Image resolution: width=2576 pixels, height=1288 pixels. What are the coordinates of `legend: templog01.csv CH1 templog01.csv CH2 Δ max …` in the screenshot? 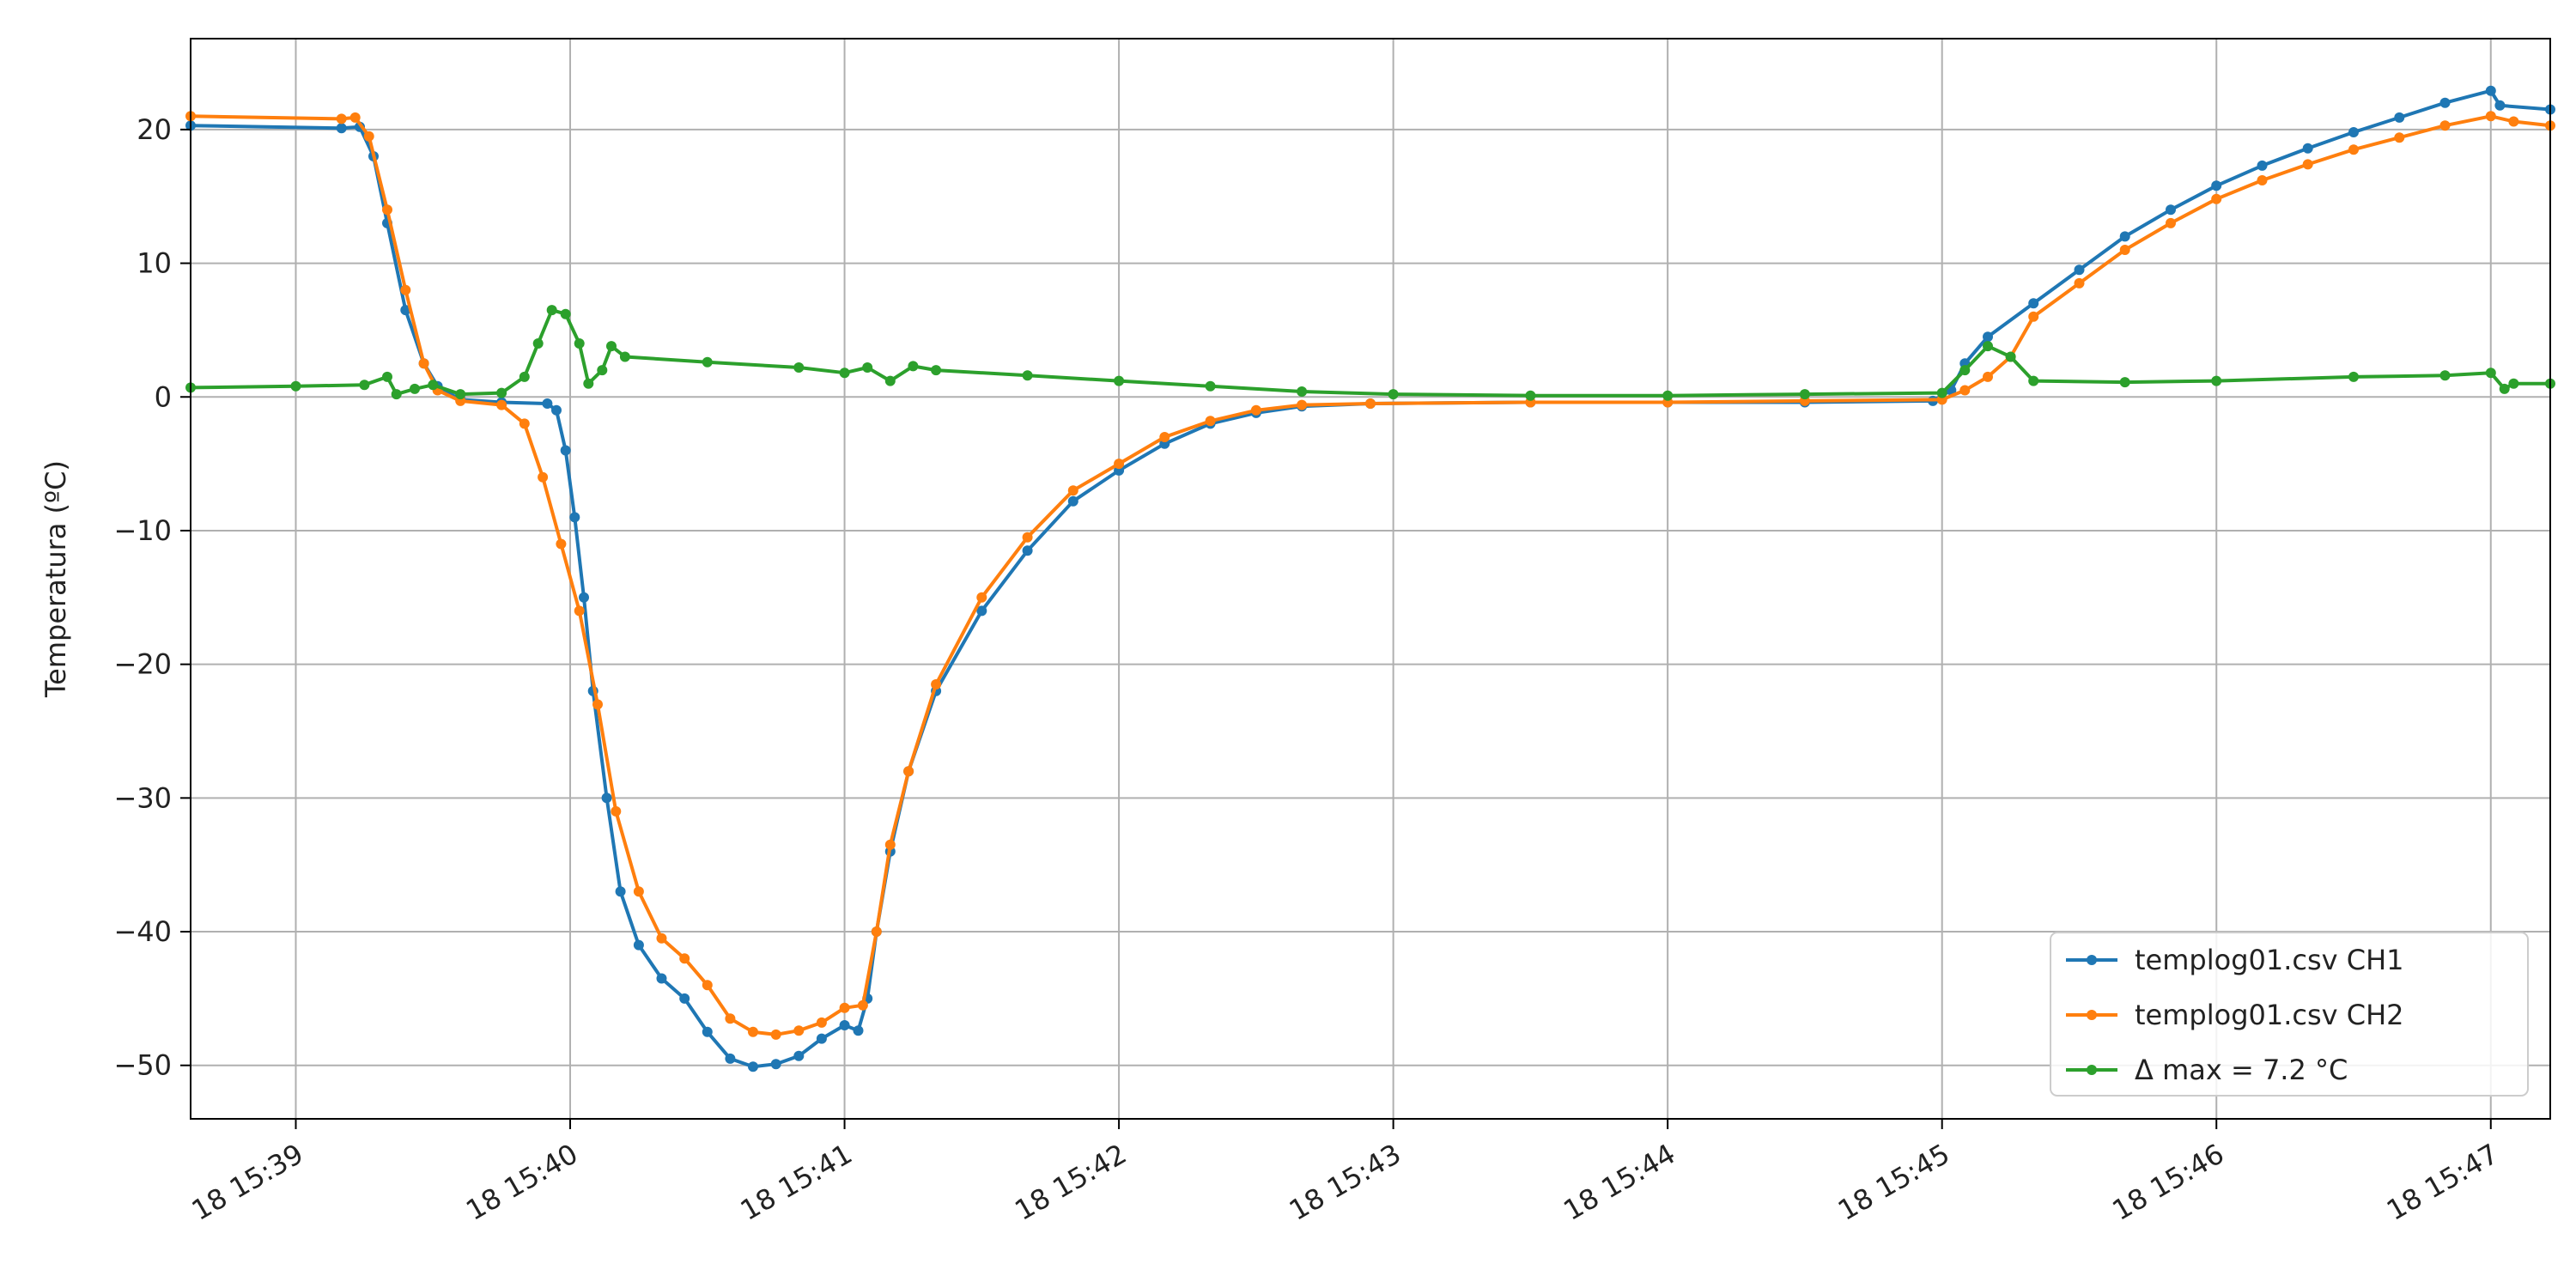 It's located at (2289, 1014).